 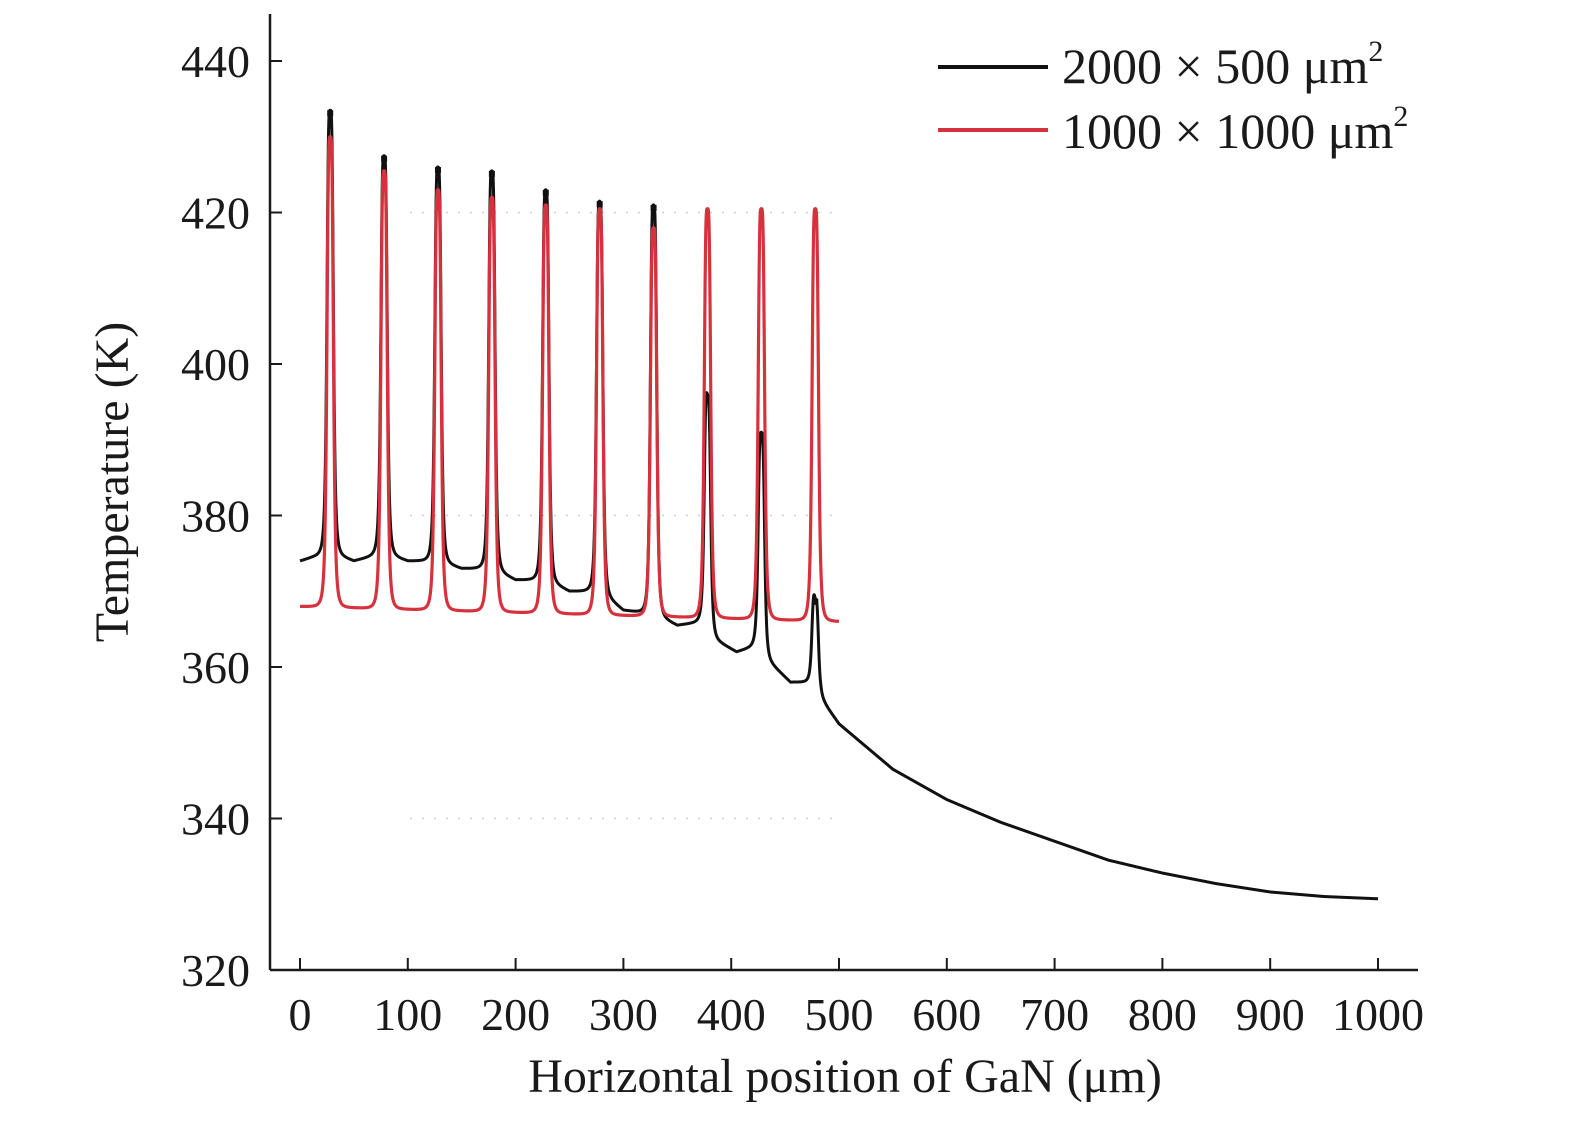 I want to click on y-tick-label: 320, so click(x=215, y=970).